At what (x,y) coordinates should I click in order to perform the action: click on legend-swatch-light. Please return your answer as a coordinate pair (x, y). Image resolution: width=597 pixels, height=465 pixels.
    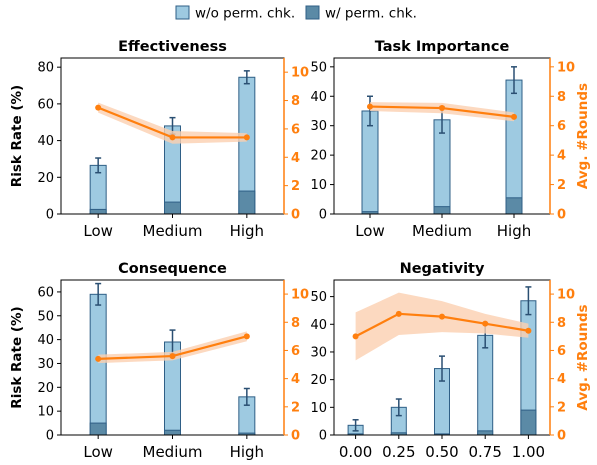
    Looking at the image, I should click on (182, 12).